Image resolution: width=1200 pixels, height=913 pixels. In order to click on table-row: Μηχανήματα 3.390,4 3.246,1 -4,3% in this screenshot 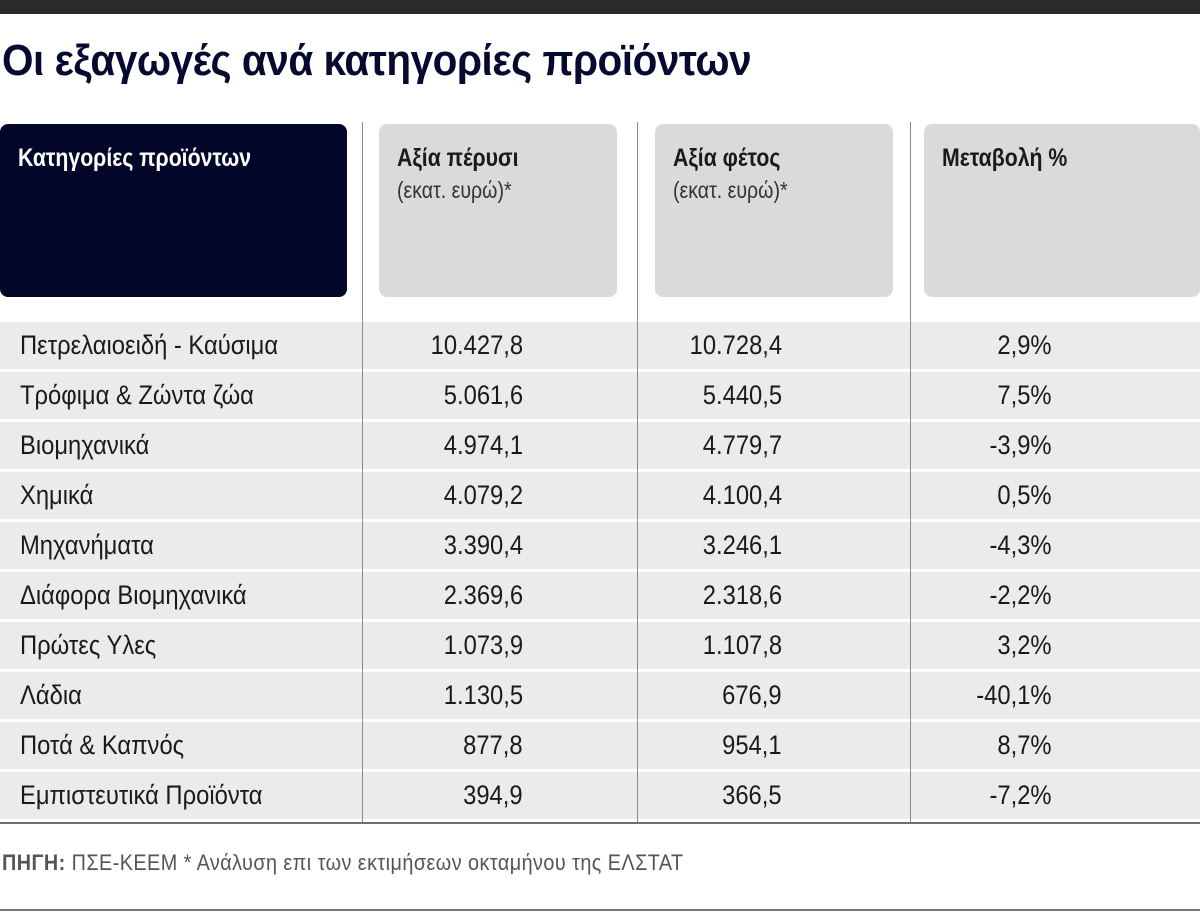, I will do `click(600, 547)`.